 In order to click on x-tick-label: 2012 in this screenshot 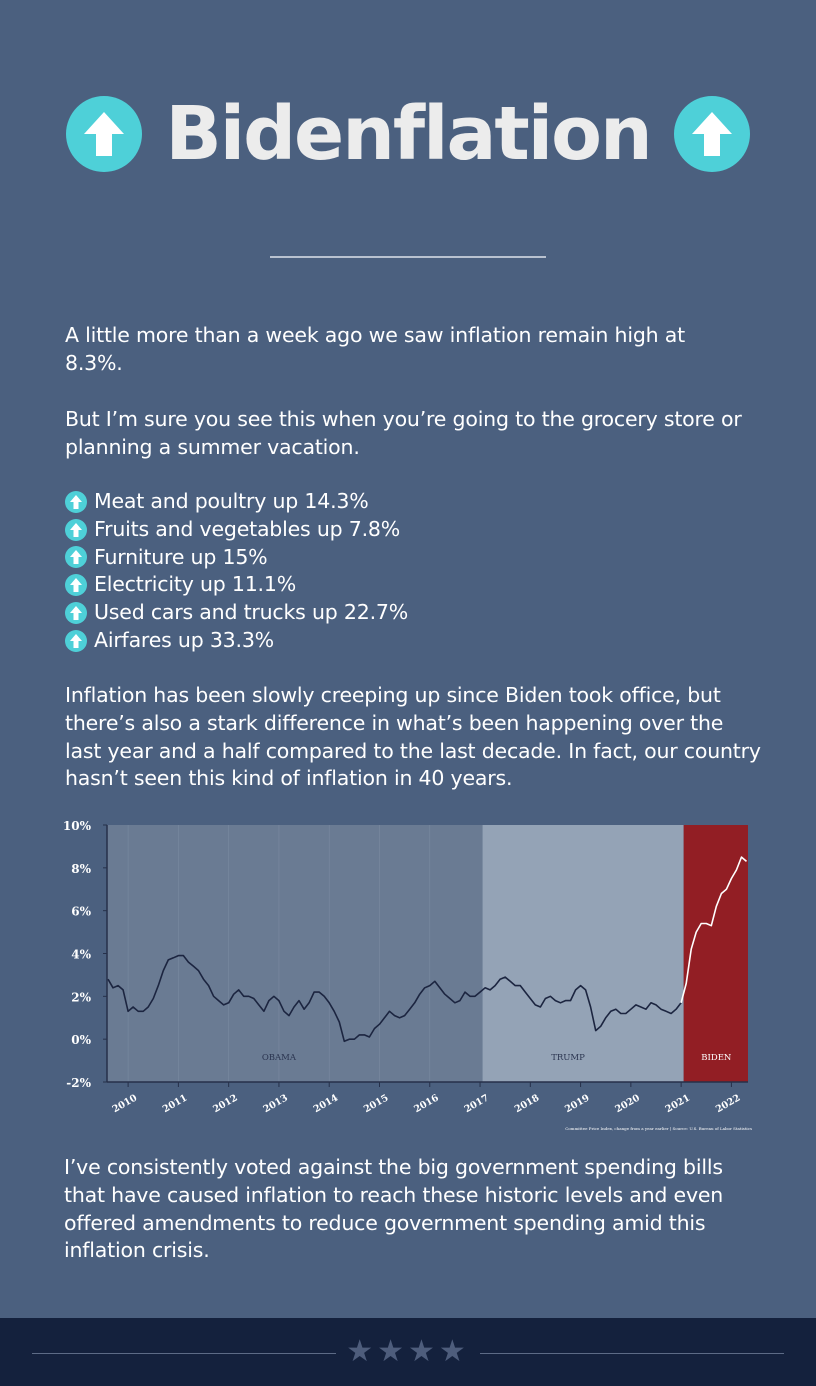, I will do `click(225, 1103)`.